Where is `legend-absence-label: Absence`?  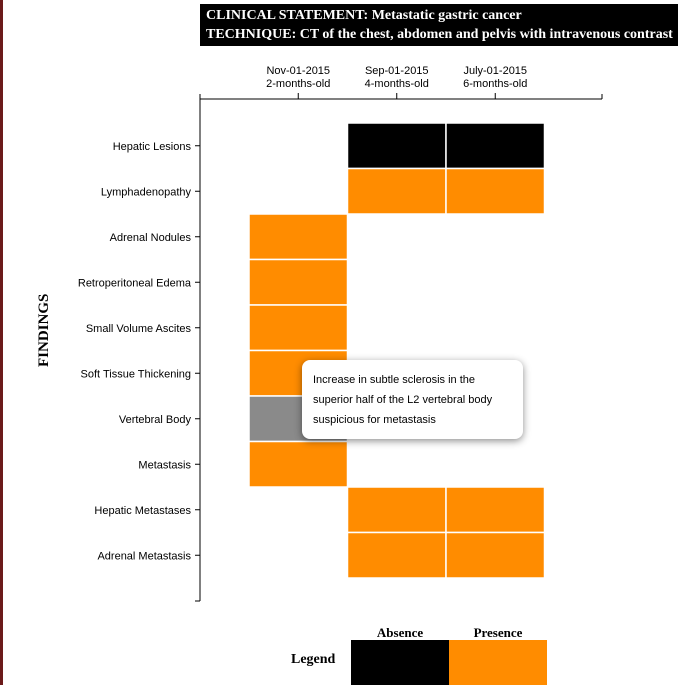 legend-absence-label: Absence is located at coordinates (400, 632).